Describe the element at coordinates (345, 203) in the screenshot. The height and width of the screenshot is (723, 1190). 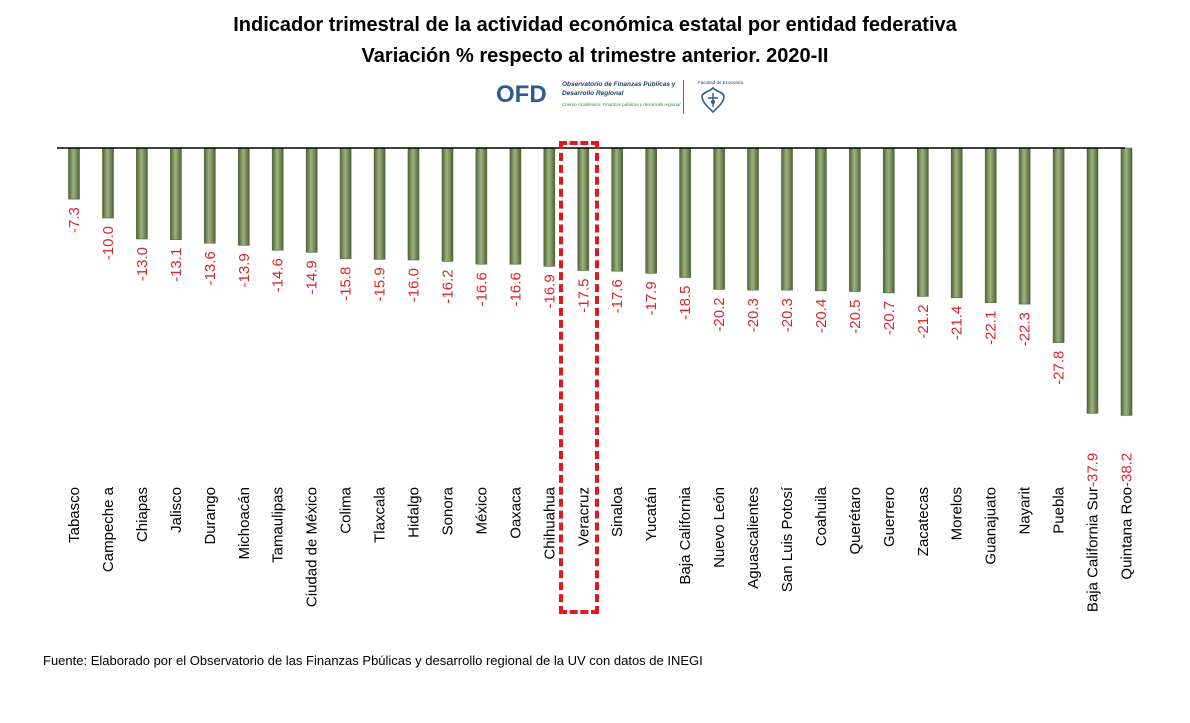
I see `bar-colima` at that location.